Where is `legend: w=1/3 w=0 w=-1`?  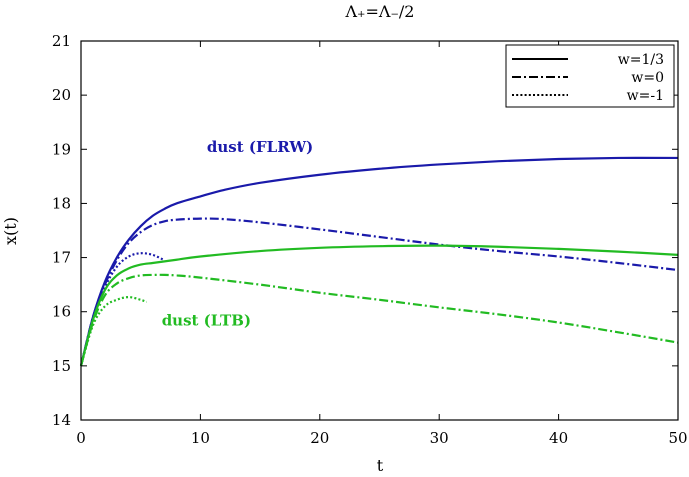 legend: w=1/3 w=0 w=-1 is located at coordinates (590, 76).